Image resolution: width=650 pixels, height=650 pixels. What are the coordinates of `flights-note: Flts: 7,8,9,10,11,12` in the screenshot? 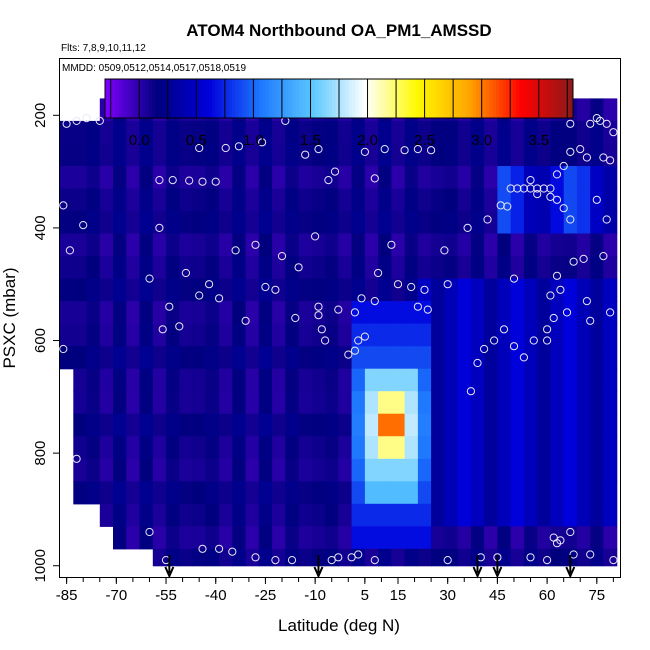 It's located at (103, 48).